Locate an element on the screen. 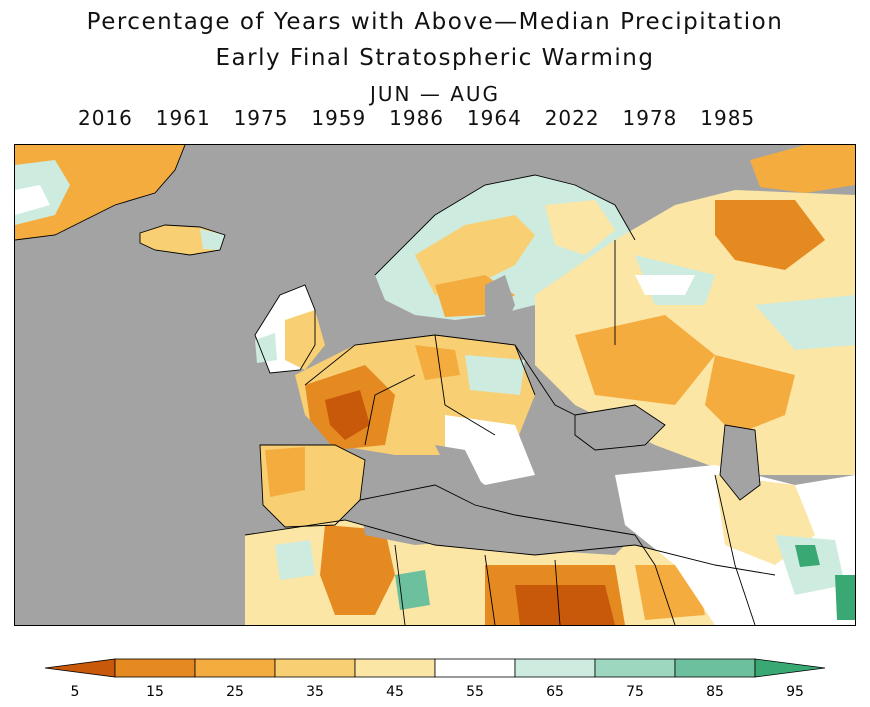 This screenshot has width=870, height=707. colorbar-tick-label: 35 is located at coordinates (315, 692).